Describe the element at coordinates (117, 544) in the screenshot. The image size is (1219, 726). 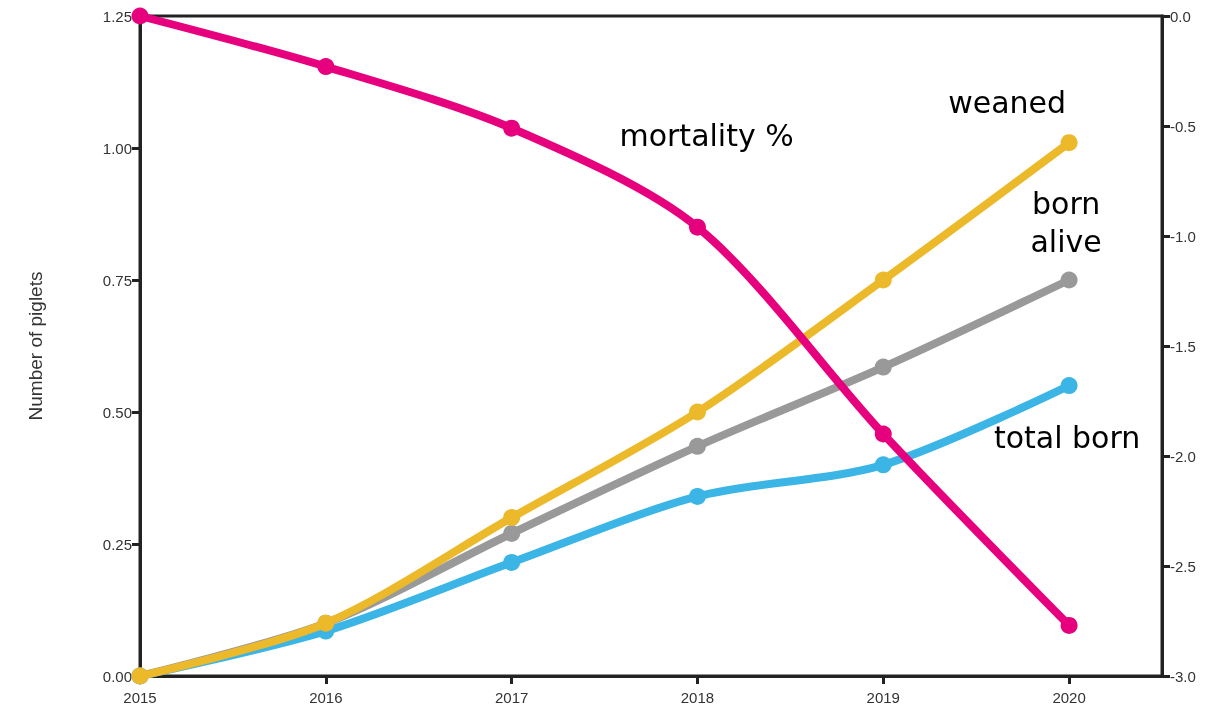
I see `y-tick-label: 0.25` at that location.